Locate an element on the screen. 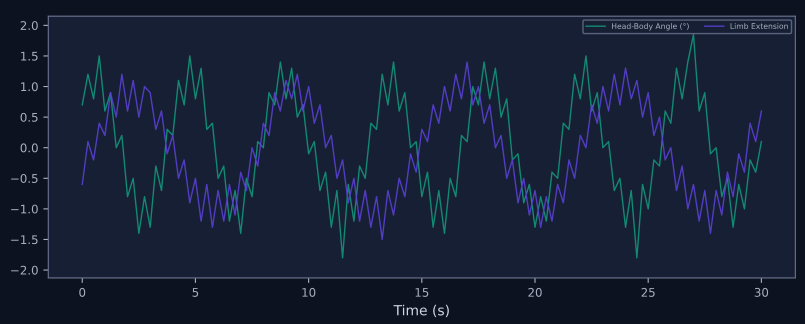 This screenshot has width=805, height=324. y-tick-label: −1.0 is located at coordinates (24, 209).